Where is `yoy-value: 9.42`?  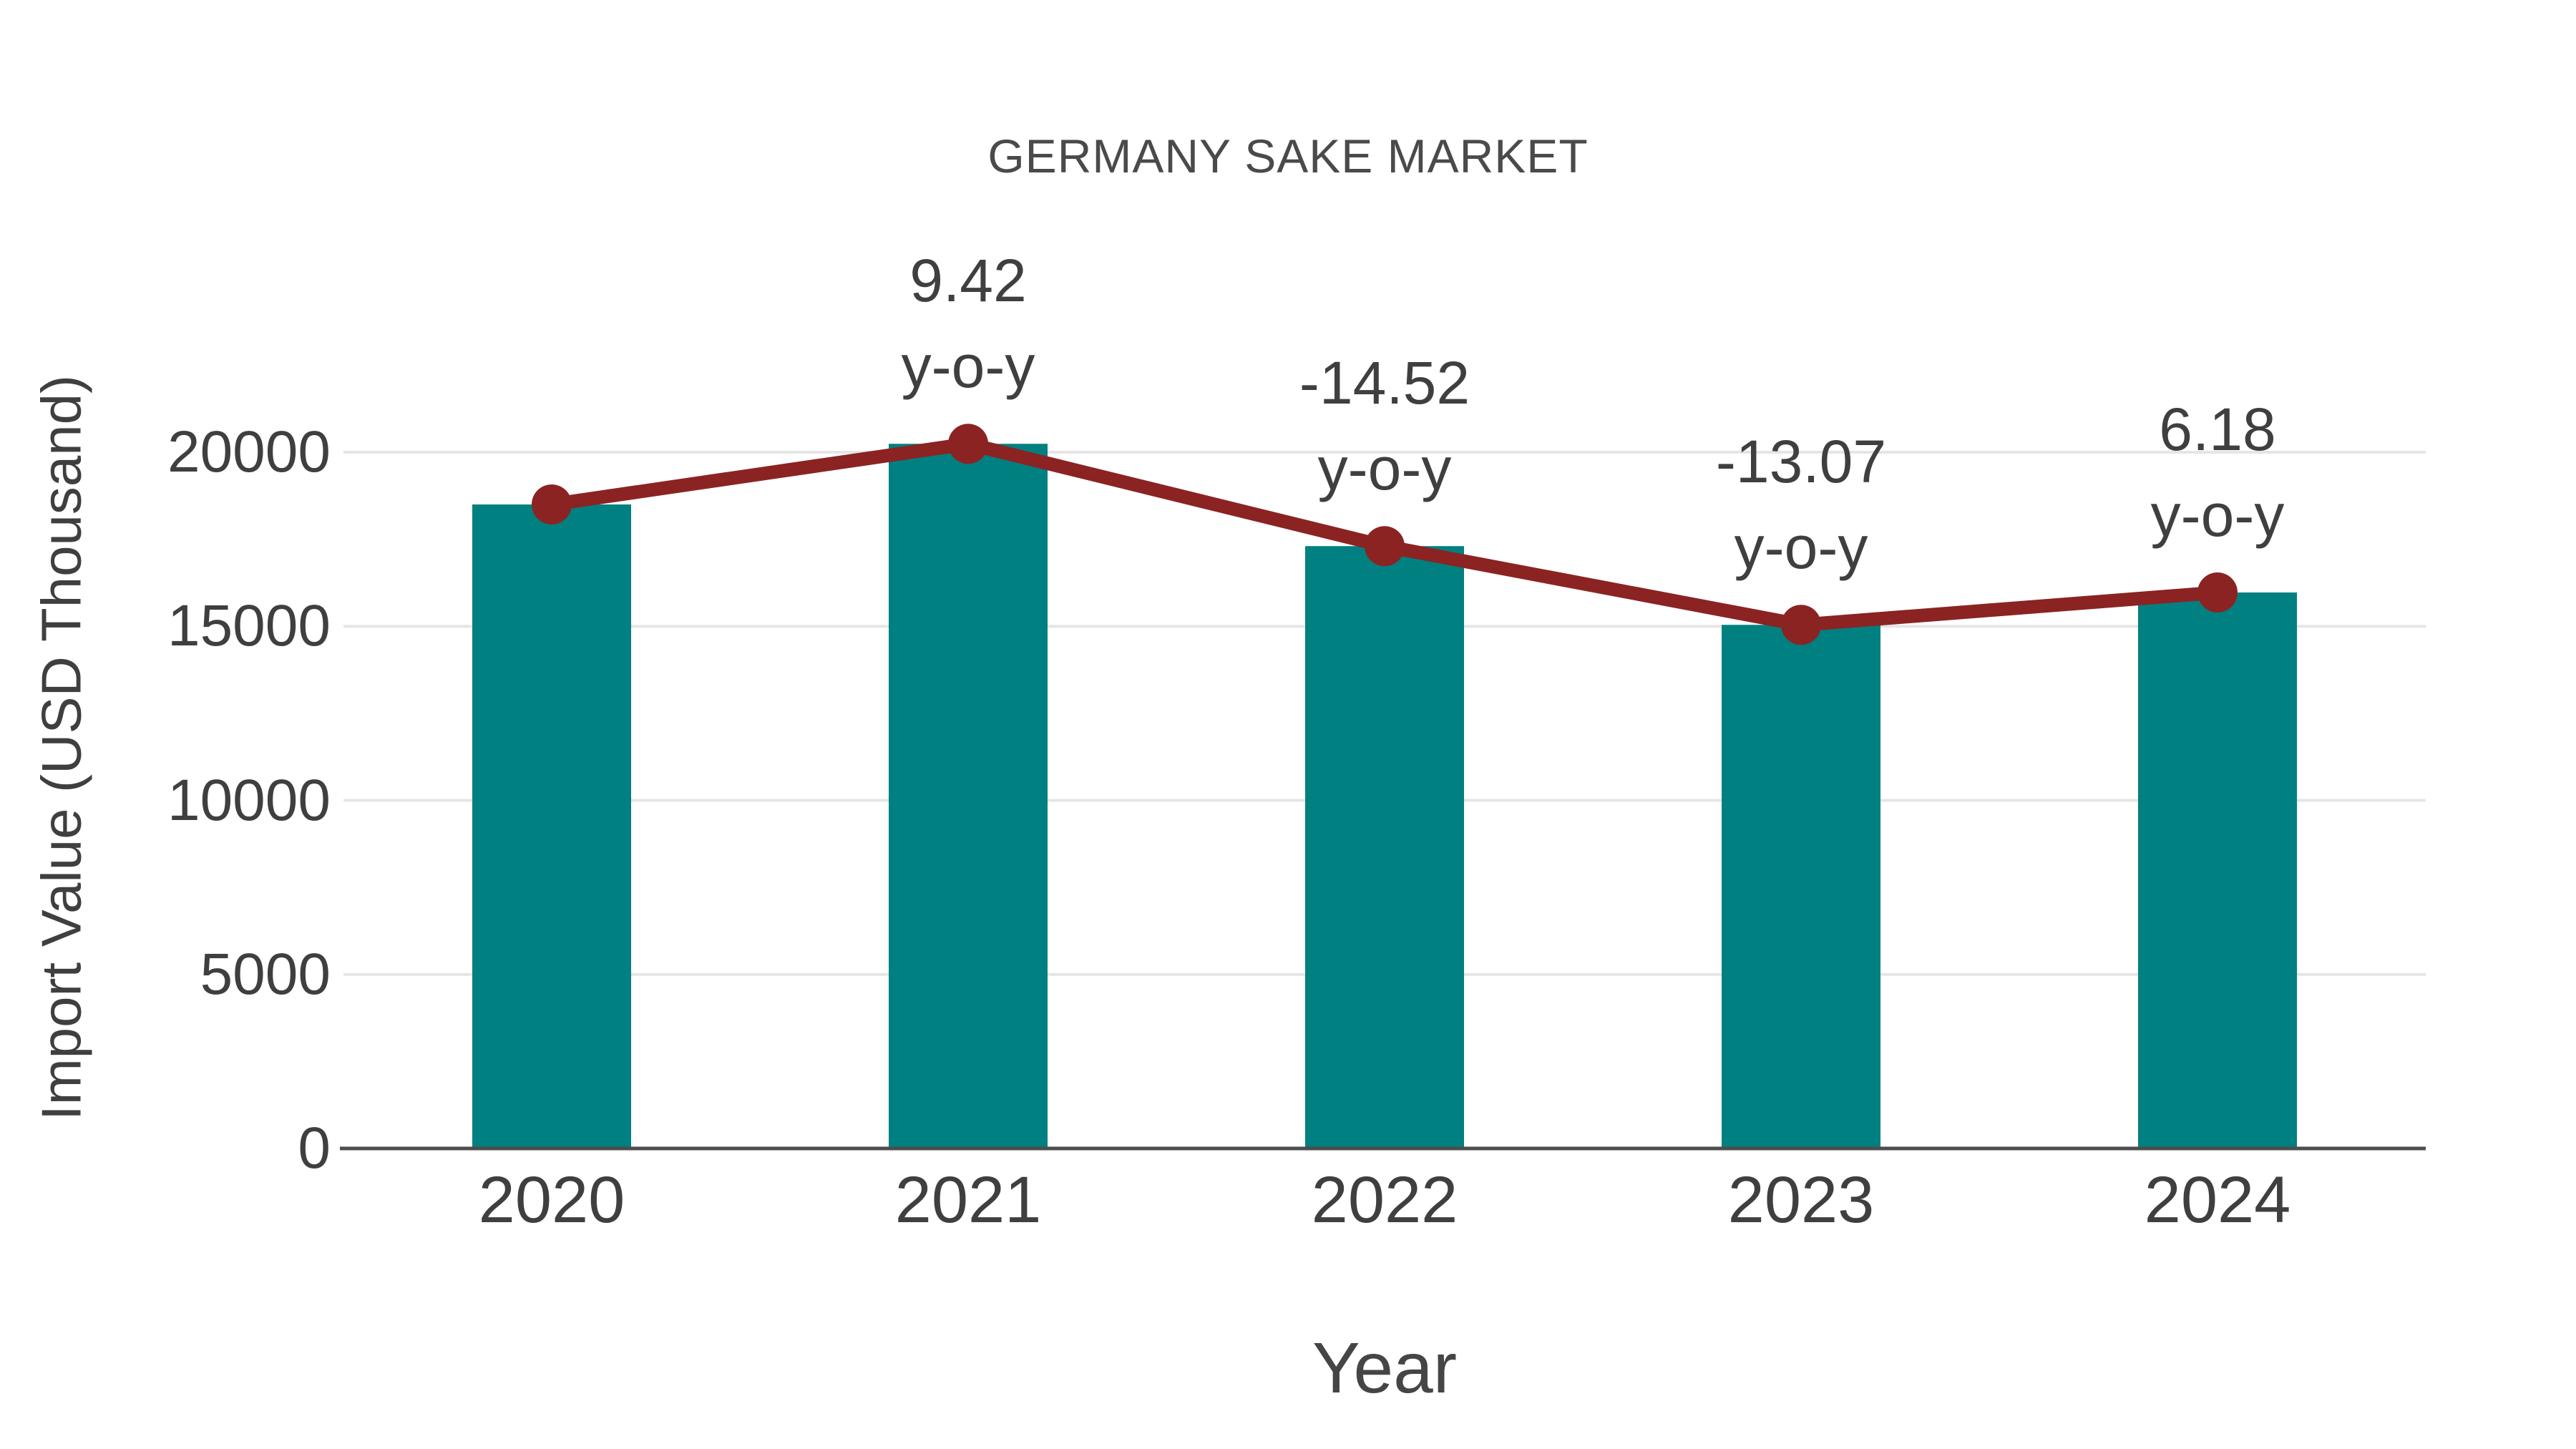 yoy-value: 9.42 is located at coordinates (968, 281).